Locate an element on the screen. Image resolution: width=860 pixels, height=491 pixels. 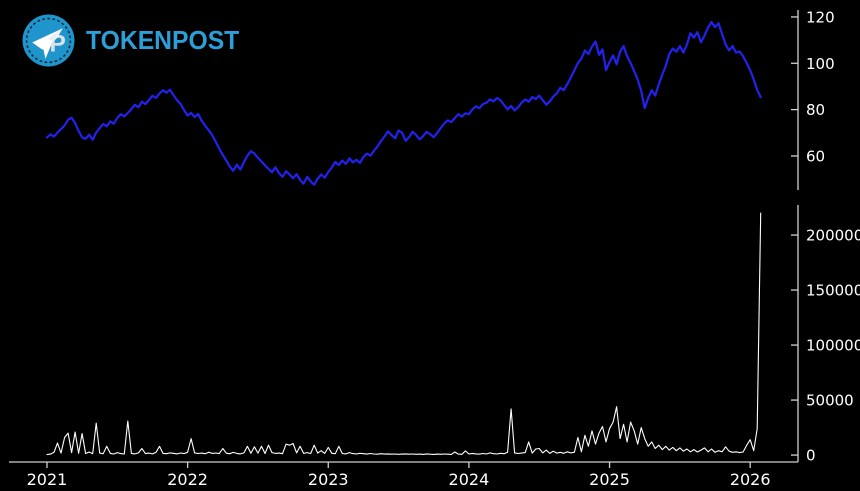
y-tick-label: 150000 is located at coordinates (833, 291).